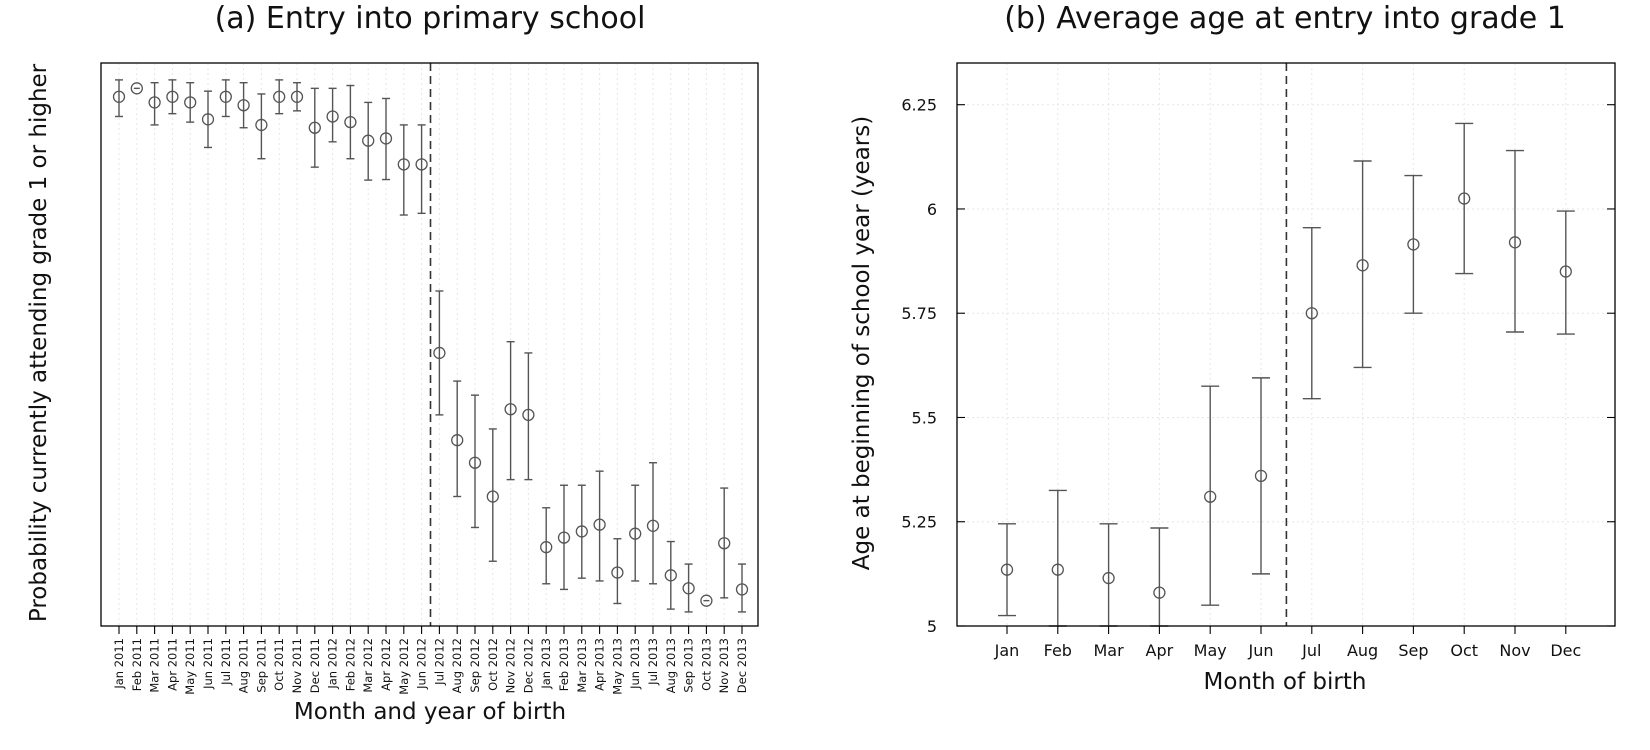  What do you see at coordinates (932, 209) in the screenshot?
I see `y-tick-label: 6` at bounding box center [932, 209].